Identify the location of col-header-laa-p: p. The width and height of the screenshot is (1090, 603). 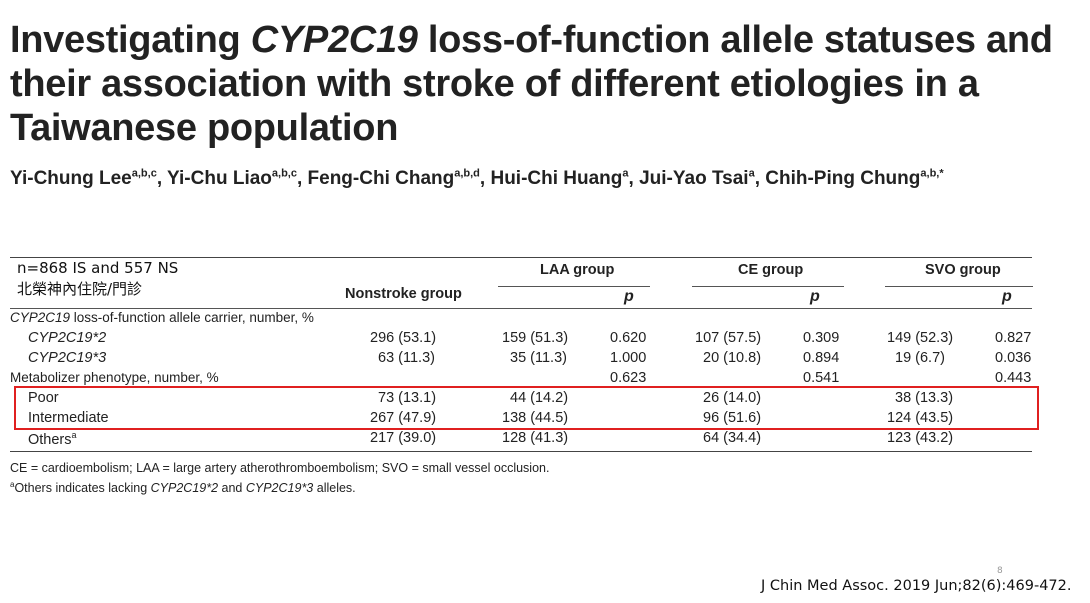
(629, 296).